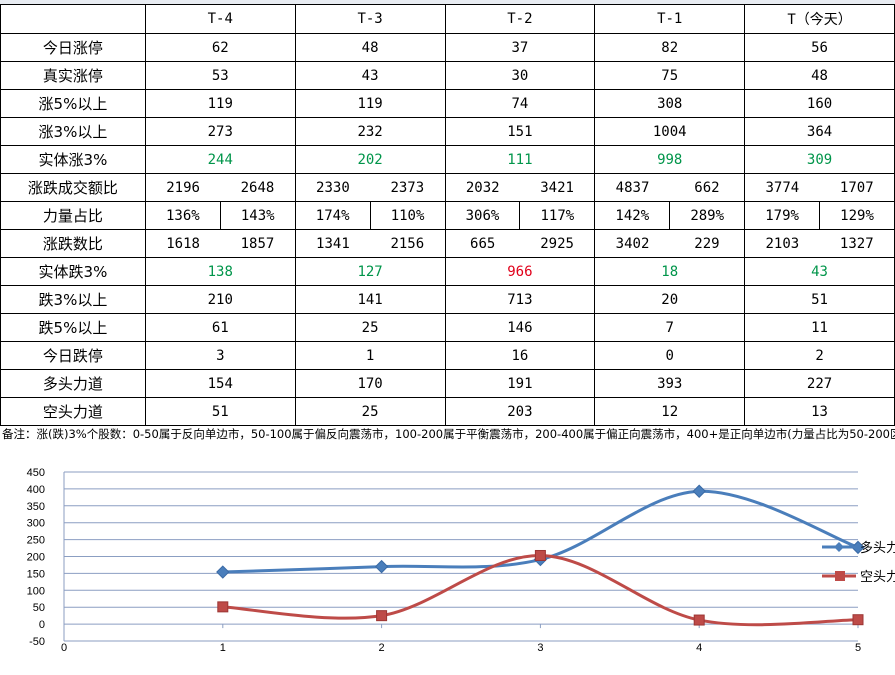  I want to click on value-cell: 141, so click(370, 299).